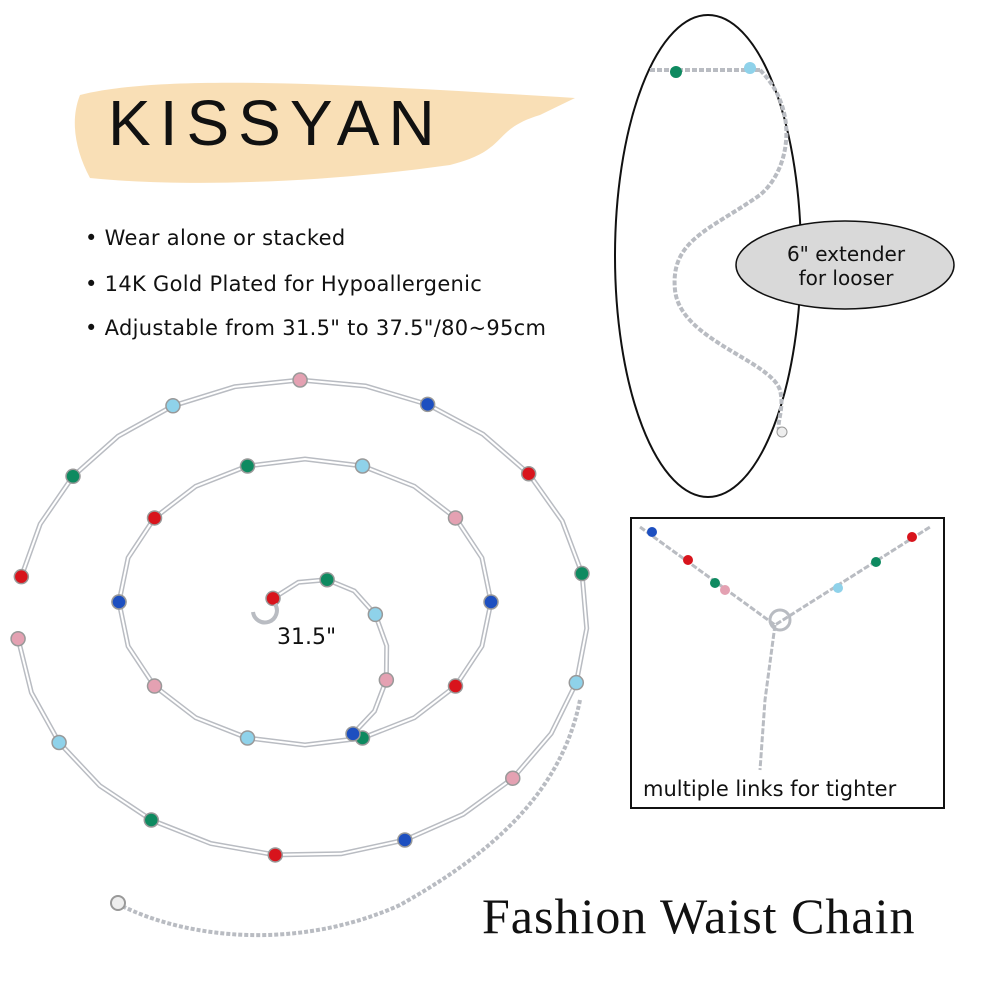 The height and width of the screenshot is (1000, 1000). Describe the element at coordinates (276, 123) in the screenshot. I see `brand-logo: KISSYAN` at that location.